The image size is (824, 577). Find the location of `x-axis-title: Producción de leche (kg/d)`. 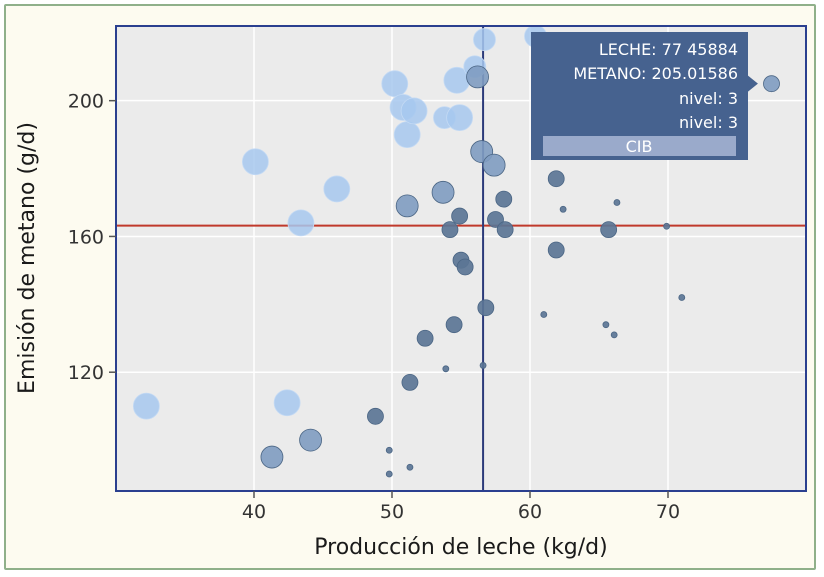

x-axis-title: Producción de leche (kg/d) is located at coordinates (460, 547).